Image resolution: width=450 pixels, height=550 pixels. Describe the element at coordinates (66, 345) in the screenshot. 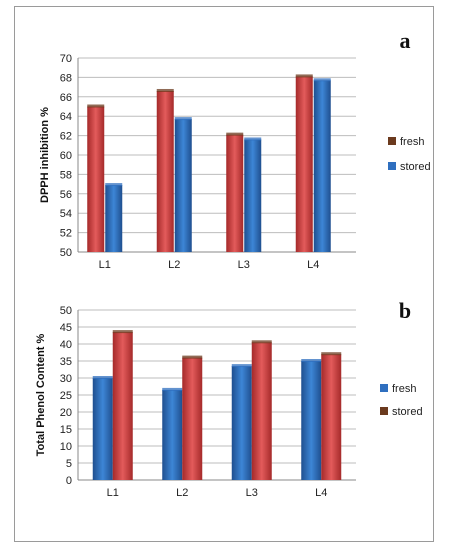

I see `y-tick-label: 40` at that location.